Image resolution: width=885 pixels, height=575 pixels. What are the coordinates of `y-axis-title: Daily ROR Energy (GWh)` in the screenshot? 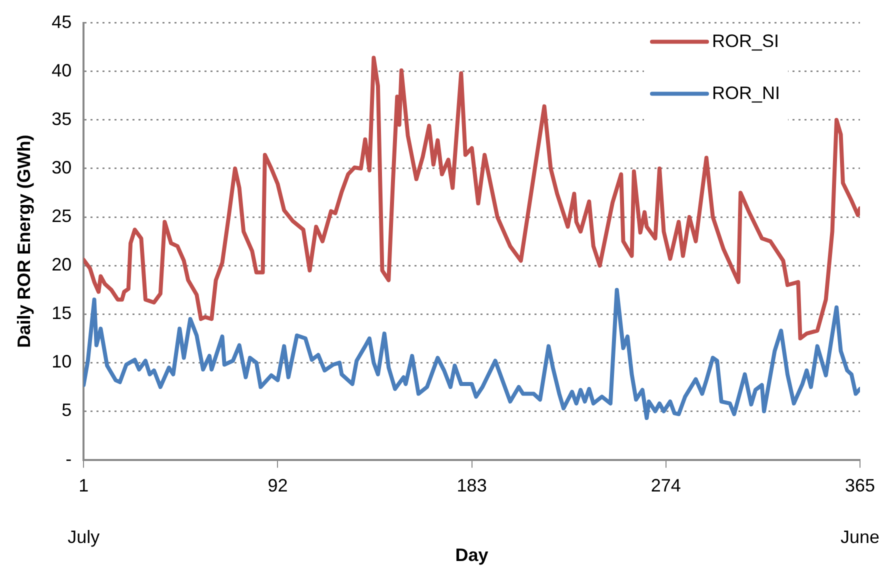 It's located at (24, 241).